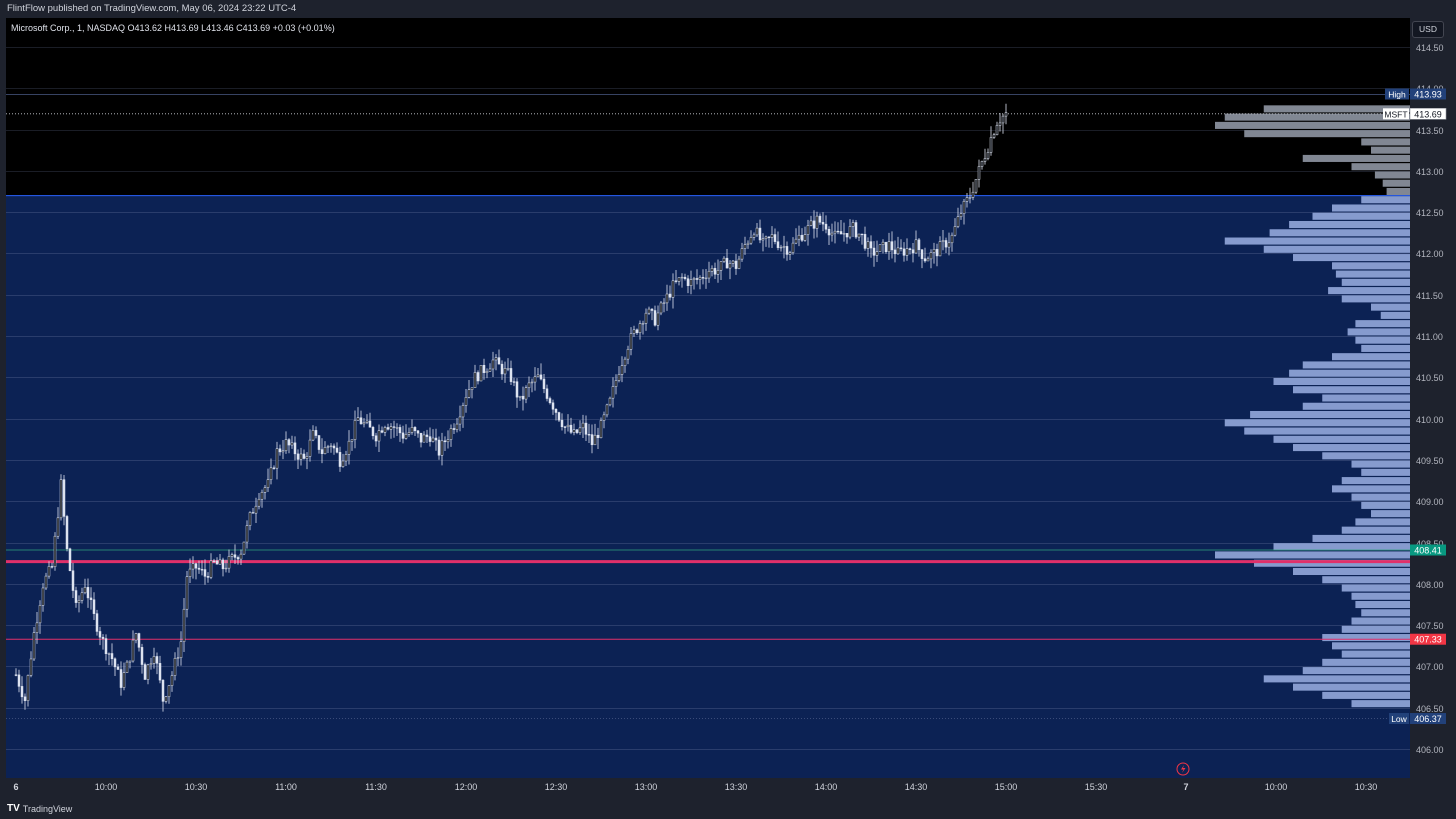 The width and height of the screenshot is (1456, 819). Describe the element at coordinates (1430, 544) in the screenshot. I see `y-tick-label: 408.50` at that location.